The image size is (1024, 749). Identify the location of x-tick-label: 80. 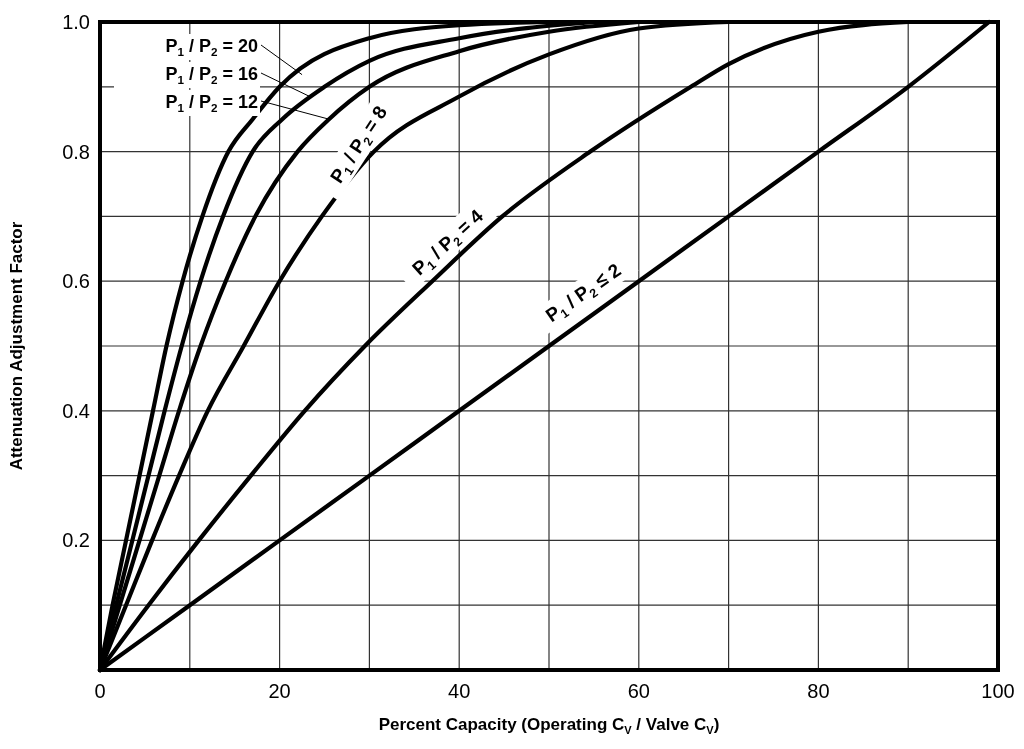
(818, 691).